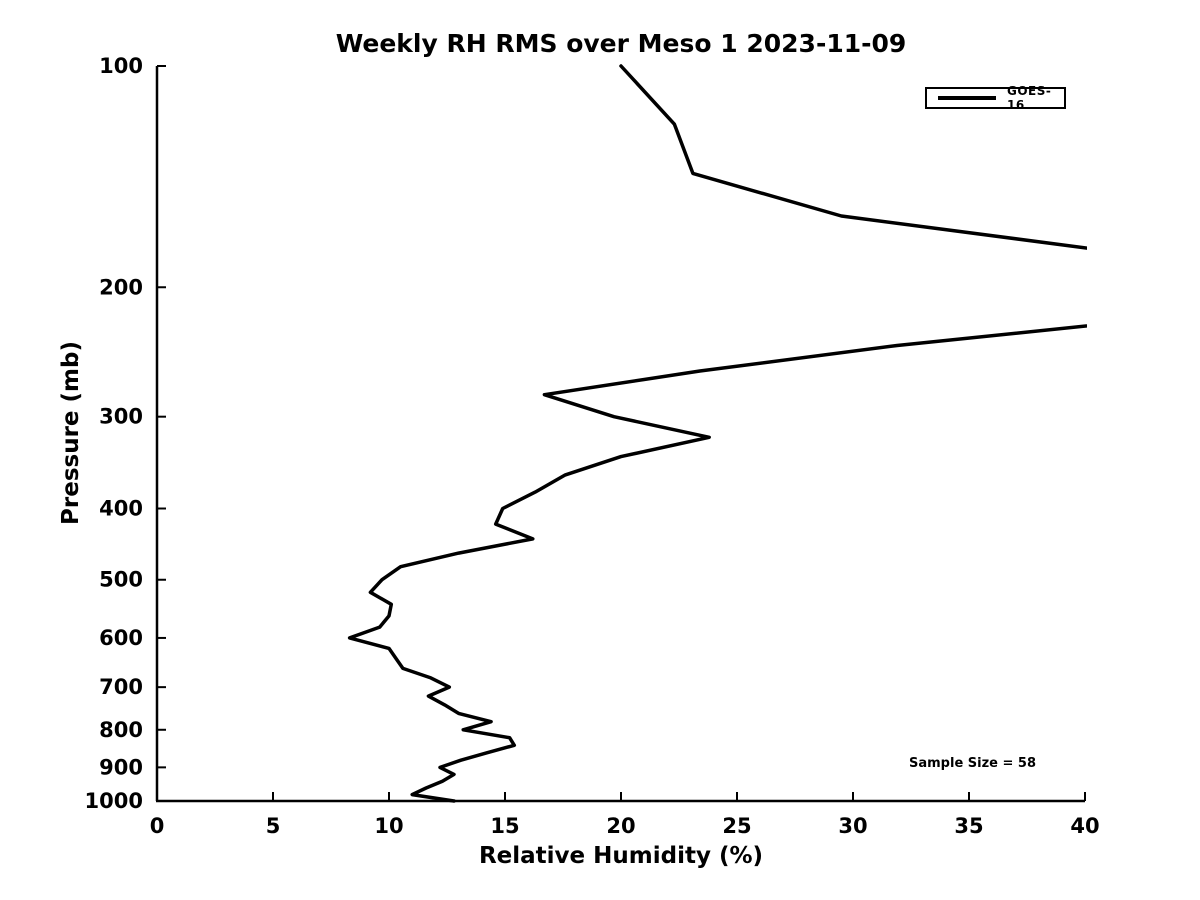  Describe the element at coordinates (121, 767) in the screenshot. I see `y-tick-label: 900` at that location.